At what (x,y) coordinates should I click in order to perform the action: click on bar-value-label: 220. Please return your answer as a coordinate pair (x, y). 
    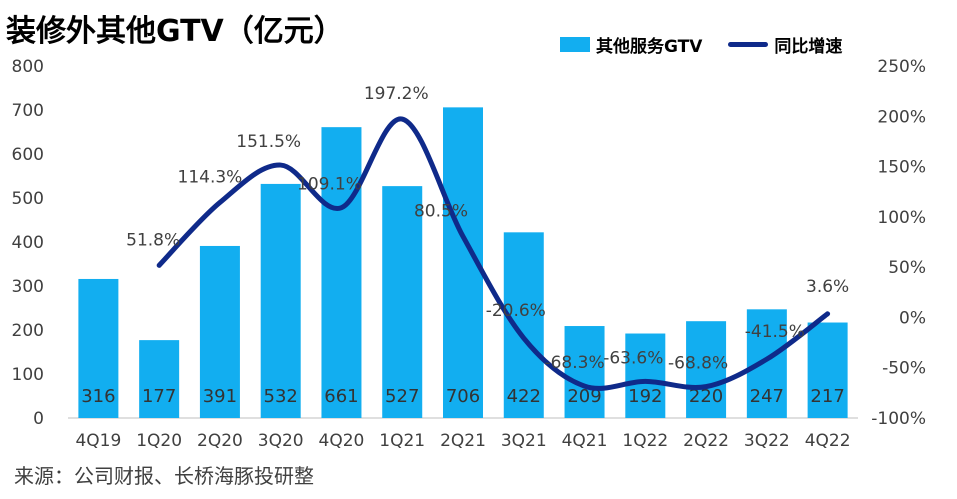
    Looking at the image, I should click on (706, 396).